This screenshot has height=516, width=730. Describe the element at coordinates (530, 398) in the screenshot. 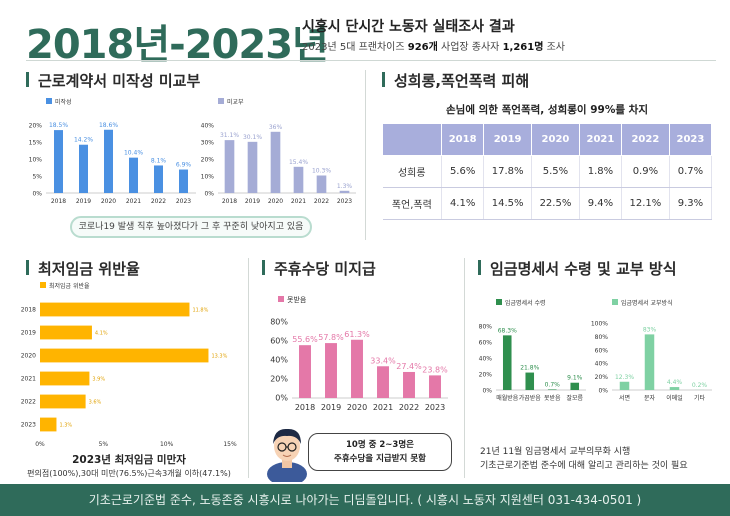

I see `x-tick-label: 가끔받음` at that location.